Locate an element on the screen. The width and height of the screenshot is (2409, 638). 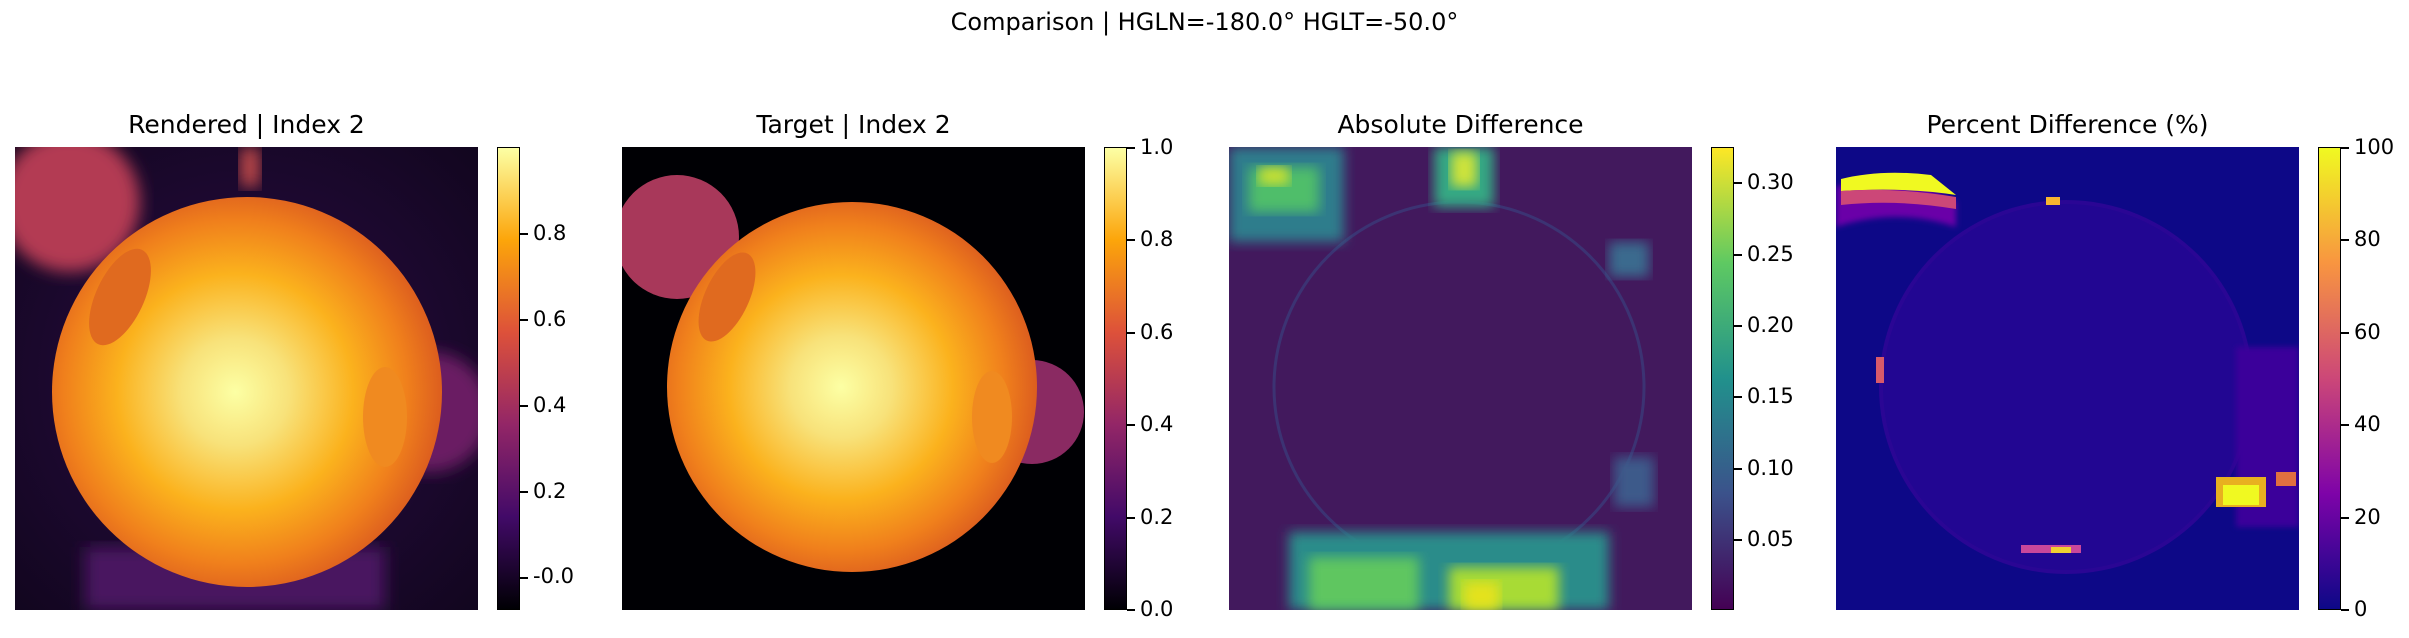
colorbar-absolute-difference-tick-label: 0.05 is located at coordinates (1770, 539).